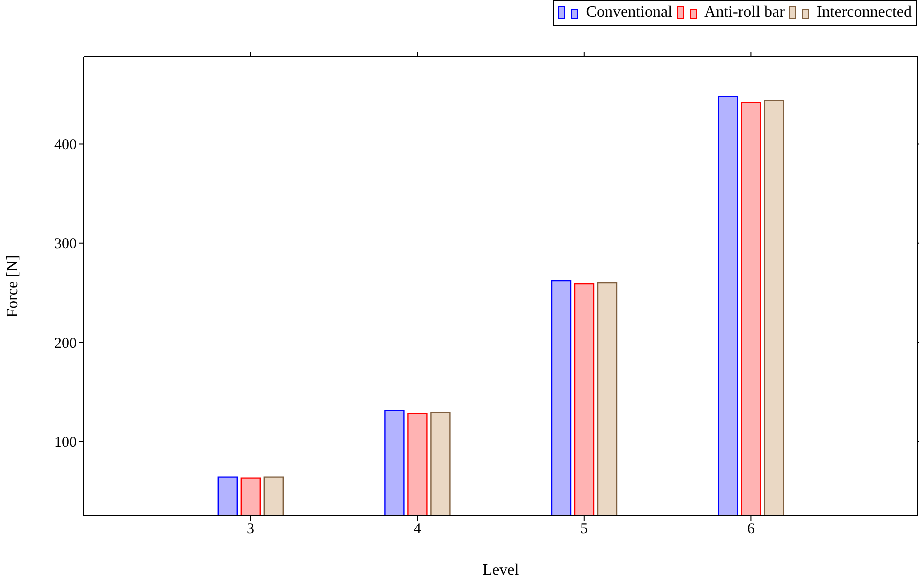  What do you see at coordinates (751, 530) in the screenshot?
I see `x-tick-label: 6` at bounding box center [751, 530].